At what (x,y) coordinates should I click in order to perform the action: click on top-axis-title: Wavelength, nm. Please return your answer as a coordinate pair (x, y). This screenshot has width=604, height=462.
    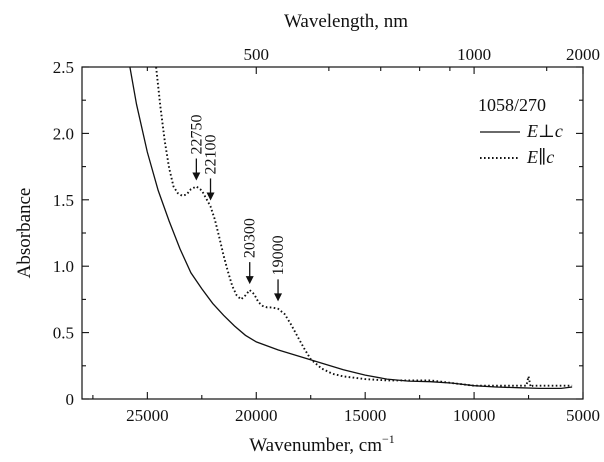
    Looking at the image, I should click on (346, 21).